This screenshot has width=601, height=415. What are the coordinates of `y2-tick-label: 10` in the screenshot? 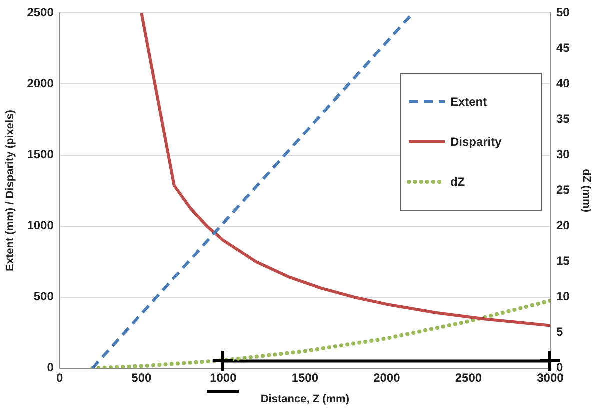 It's located at (563, 297).